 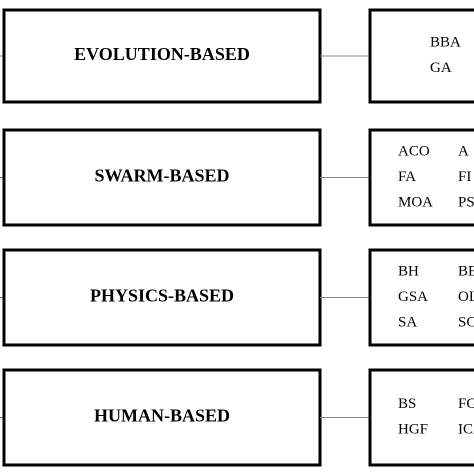 I want to click on category-label: PHYSICS-BASED, so click(x=162, y=296).